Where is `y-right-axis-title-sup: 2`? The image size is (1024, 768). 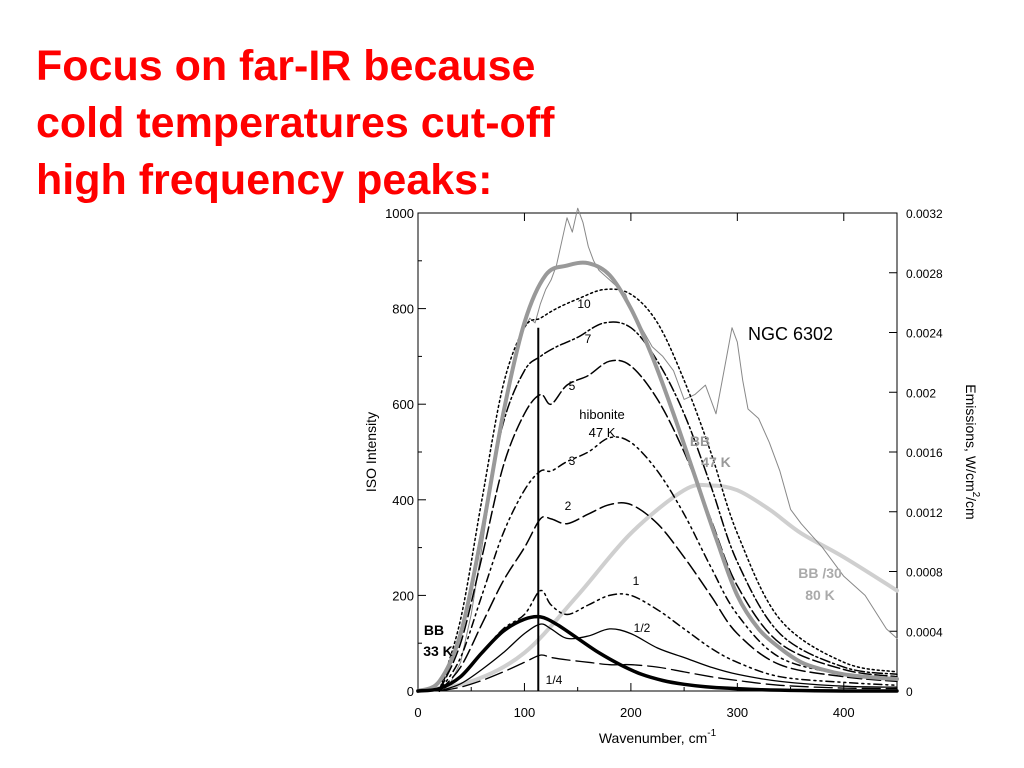
y-right-axis-title-sup: 2 is located at coordinates (975, 495).